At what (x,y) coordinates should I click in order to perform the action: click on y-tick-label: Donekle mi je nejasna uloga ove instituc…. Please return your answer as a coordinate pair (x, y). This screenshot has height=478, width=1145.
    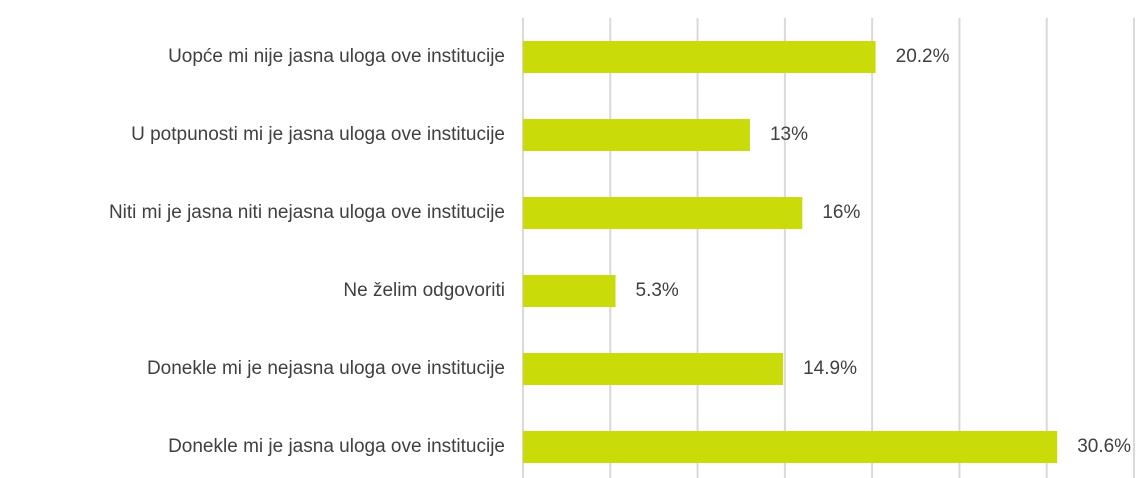
    Looking at the image, I should click on (326, 368).